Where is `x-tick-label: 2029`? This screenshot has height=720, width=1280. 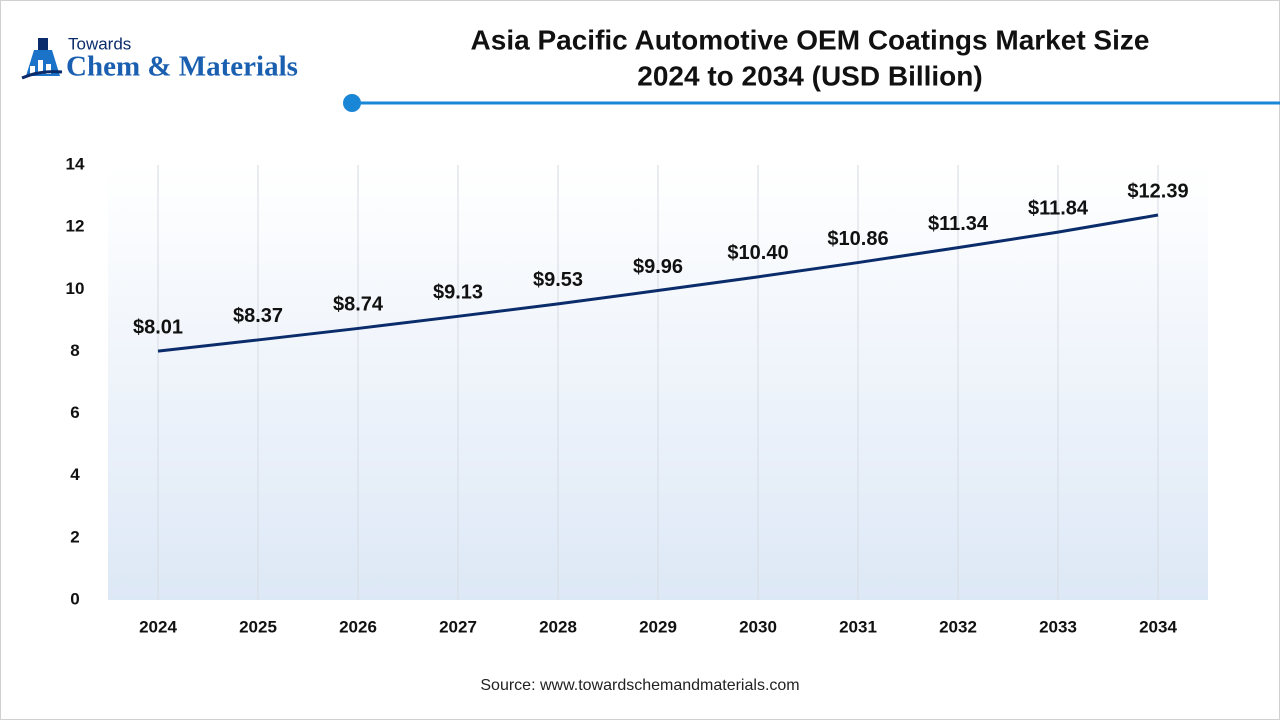 x-tick-label: 2029 is located at coordinates (658, 626).